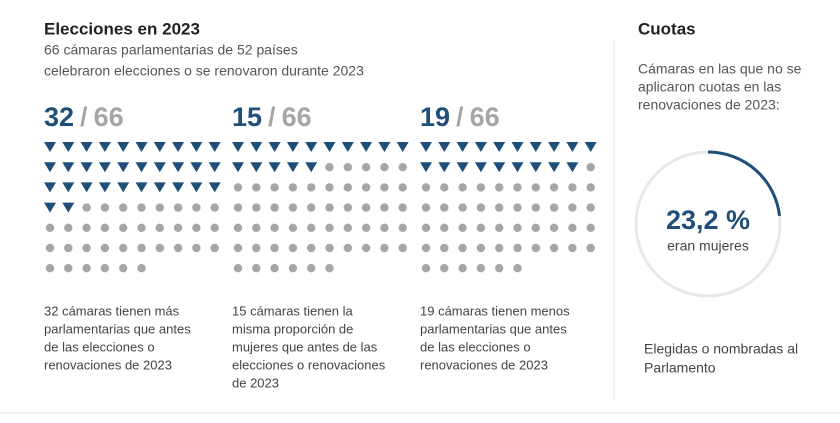  I want to click on count: 19, so click(435, 117).